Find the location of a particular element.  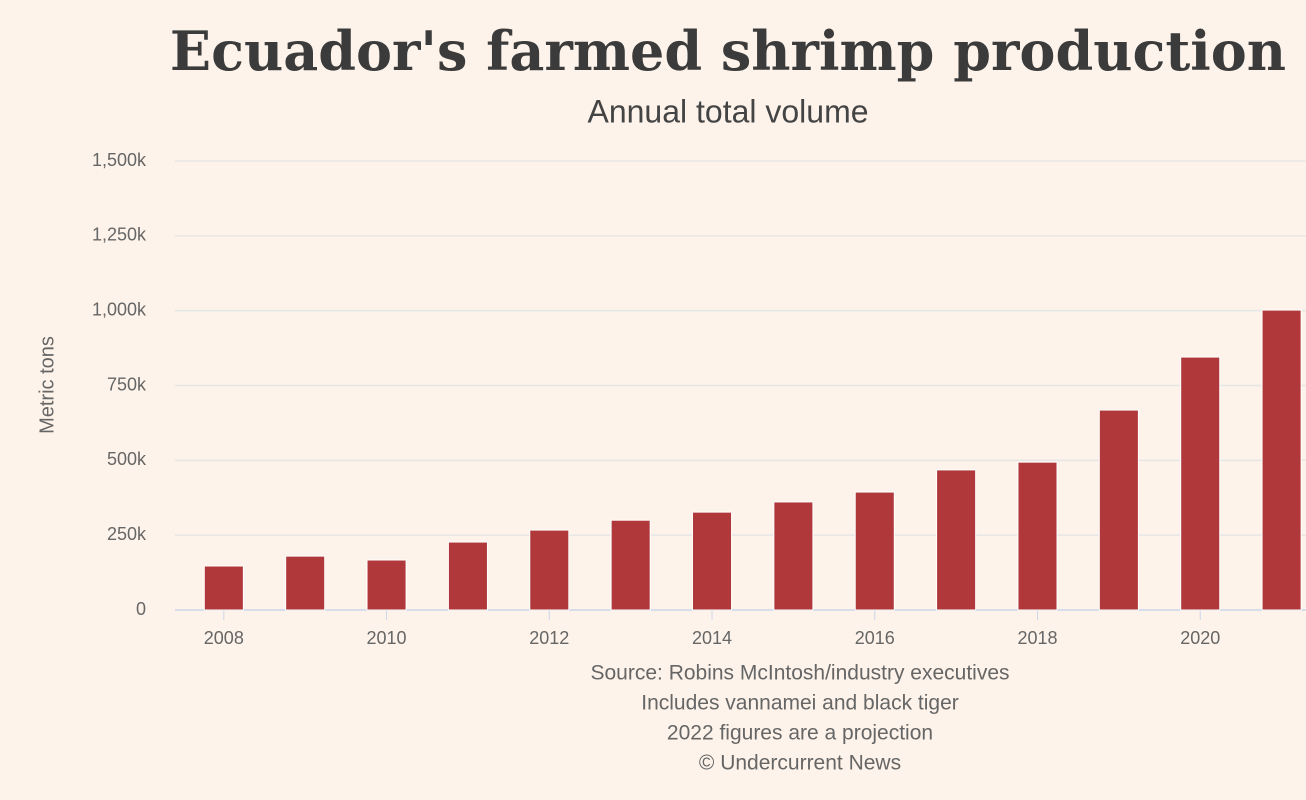

footnote: 2022 figures are a projection is located at coordinates (800, 733).